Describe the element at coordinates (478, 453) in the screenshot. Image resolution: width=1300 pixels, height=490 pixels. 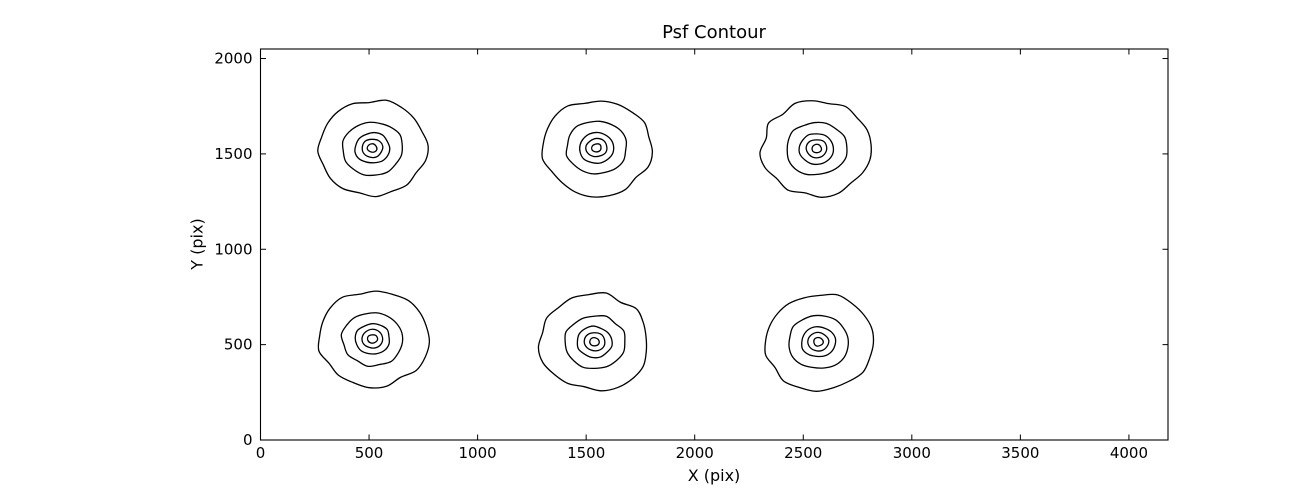
I see `x-tick-label: 1000` at that location.